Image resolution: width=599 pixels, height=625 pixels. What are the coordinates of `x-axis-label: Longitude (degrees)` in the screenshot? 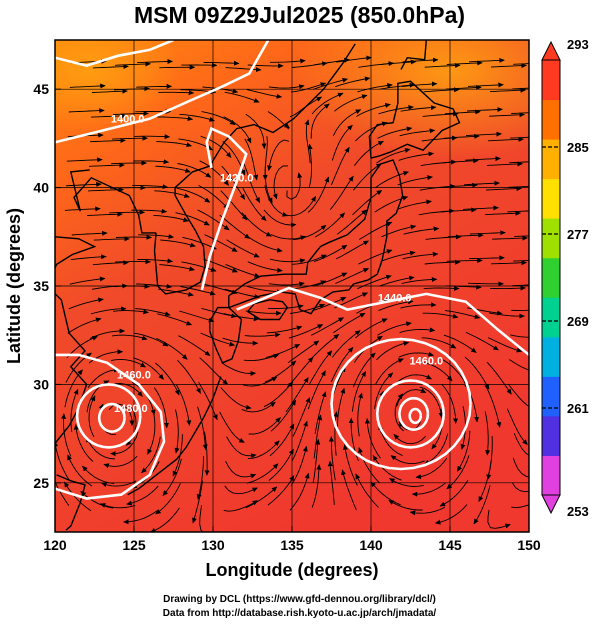 It's located at (291, 570).